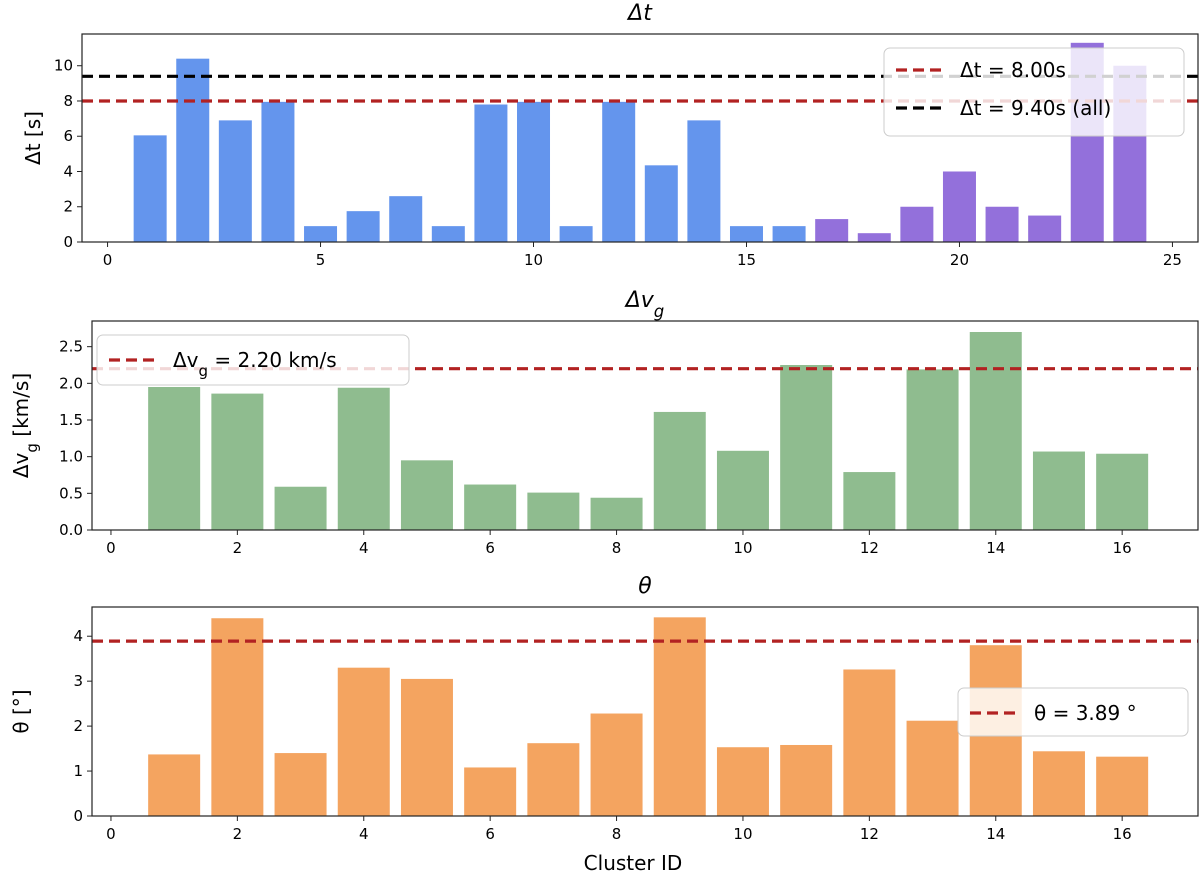 The image size is (1200, 877). Describe the element at coordinates (959, 260) in the screenshot. I see `x-tick-label: 20` at that location.